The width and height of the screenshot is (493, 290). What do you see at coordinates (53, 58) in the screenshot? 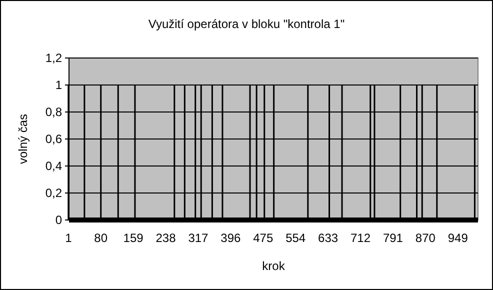
I see `y-tick-label: 1,2` at bounding box center [53, 58].